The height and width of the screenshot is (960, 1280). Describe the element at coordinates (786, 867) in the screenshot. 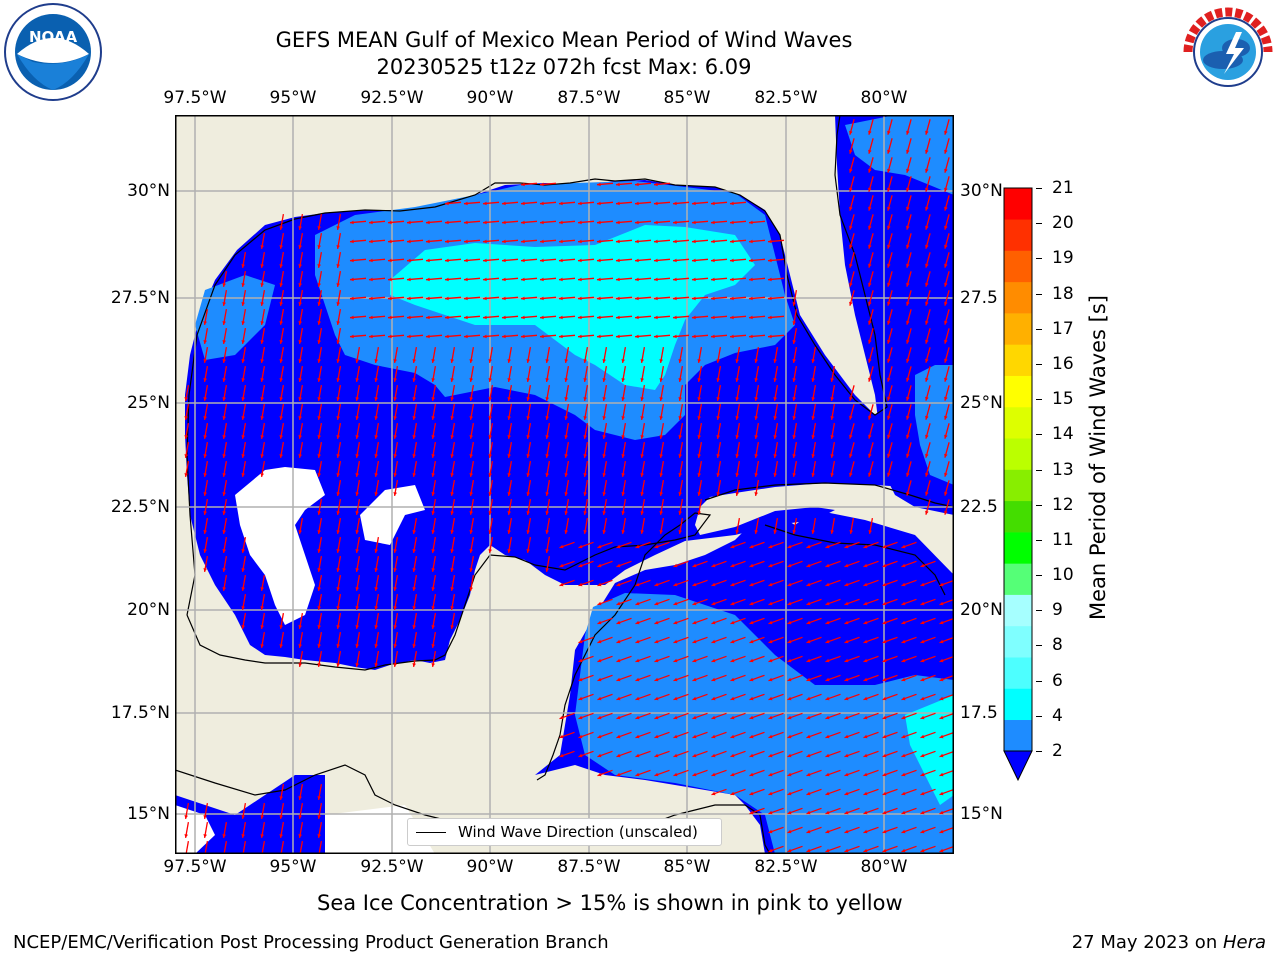

I see `lon-label-bottom: 82.5°W` at that location.